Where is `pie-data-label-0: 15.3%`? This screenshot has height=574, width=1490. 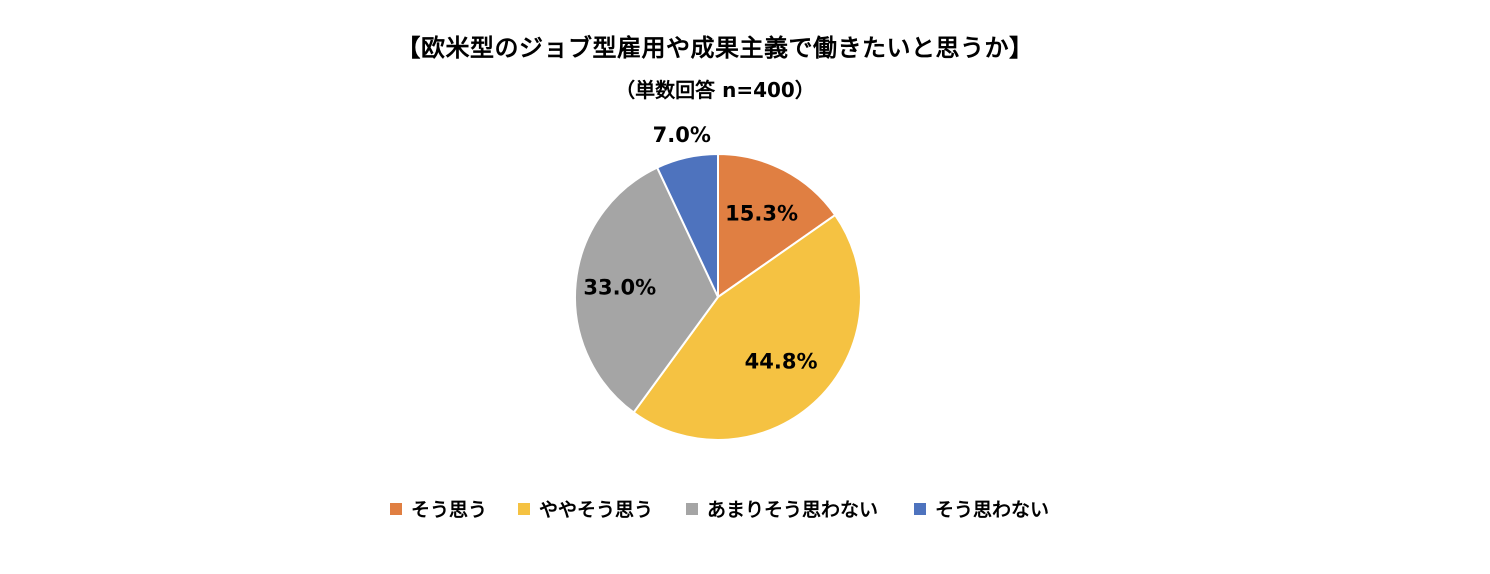
pie-data-label-0: 15.3% is located at coordinates (761, 213).